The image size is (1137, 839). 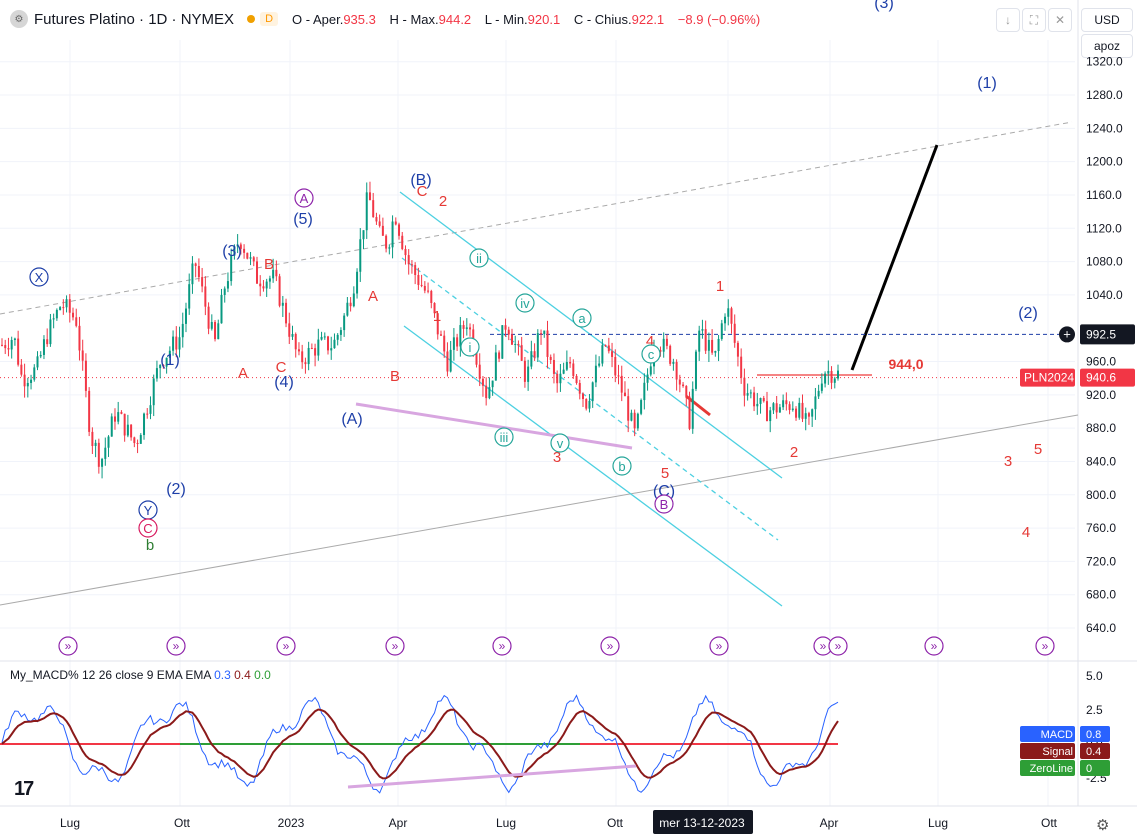 What do you see at coordinates (1107, 46) in the screenshot?
I see `scale-mode-button: apoz` at bounding box center [1107, 46].